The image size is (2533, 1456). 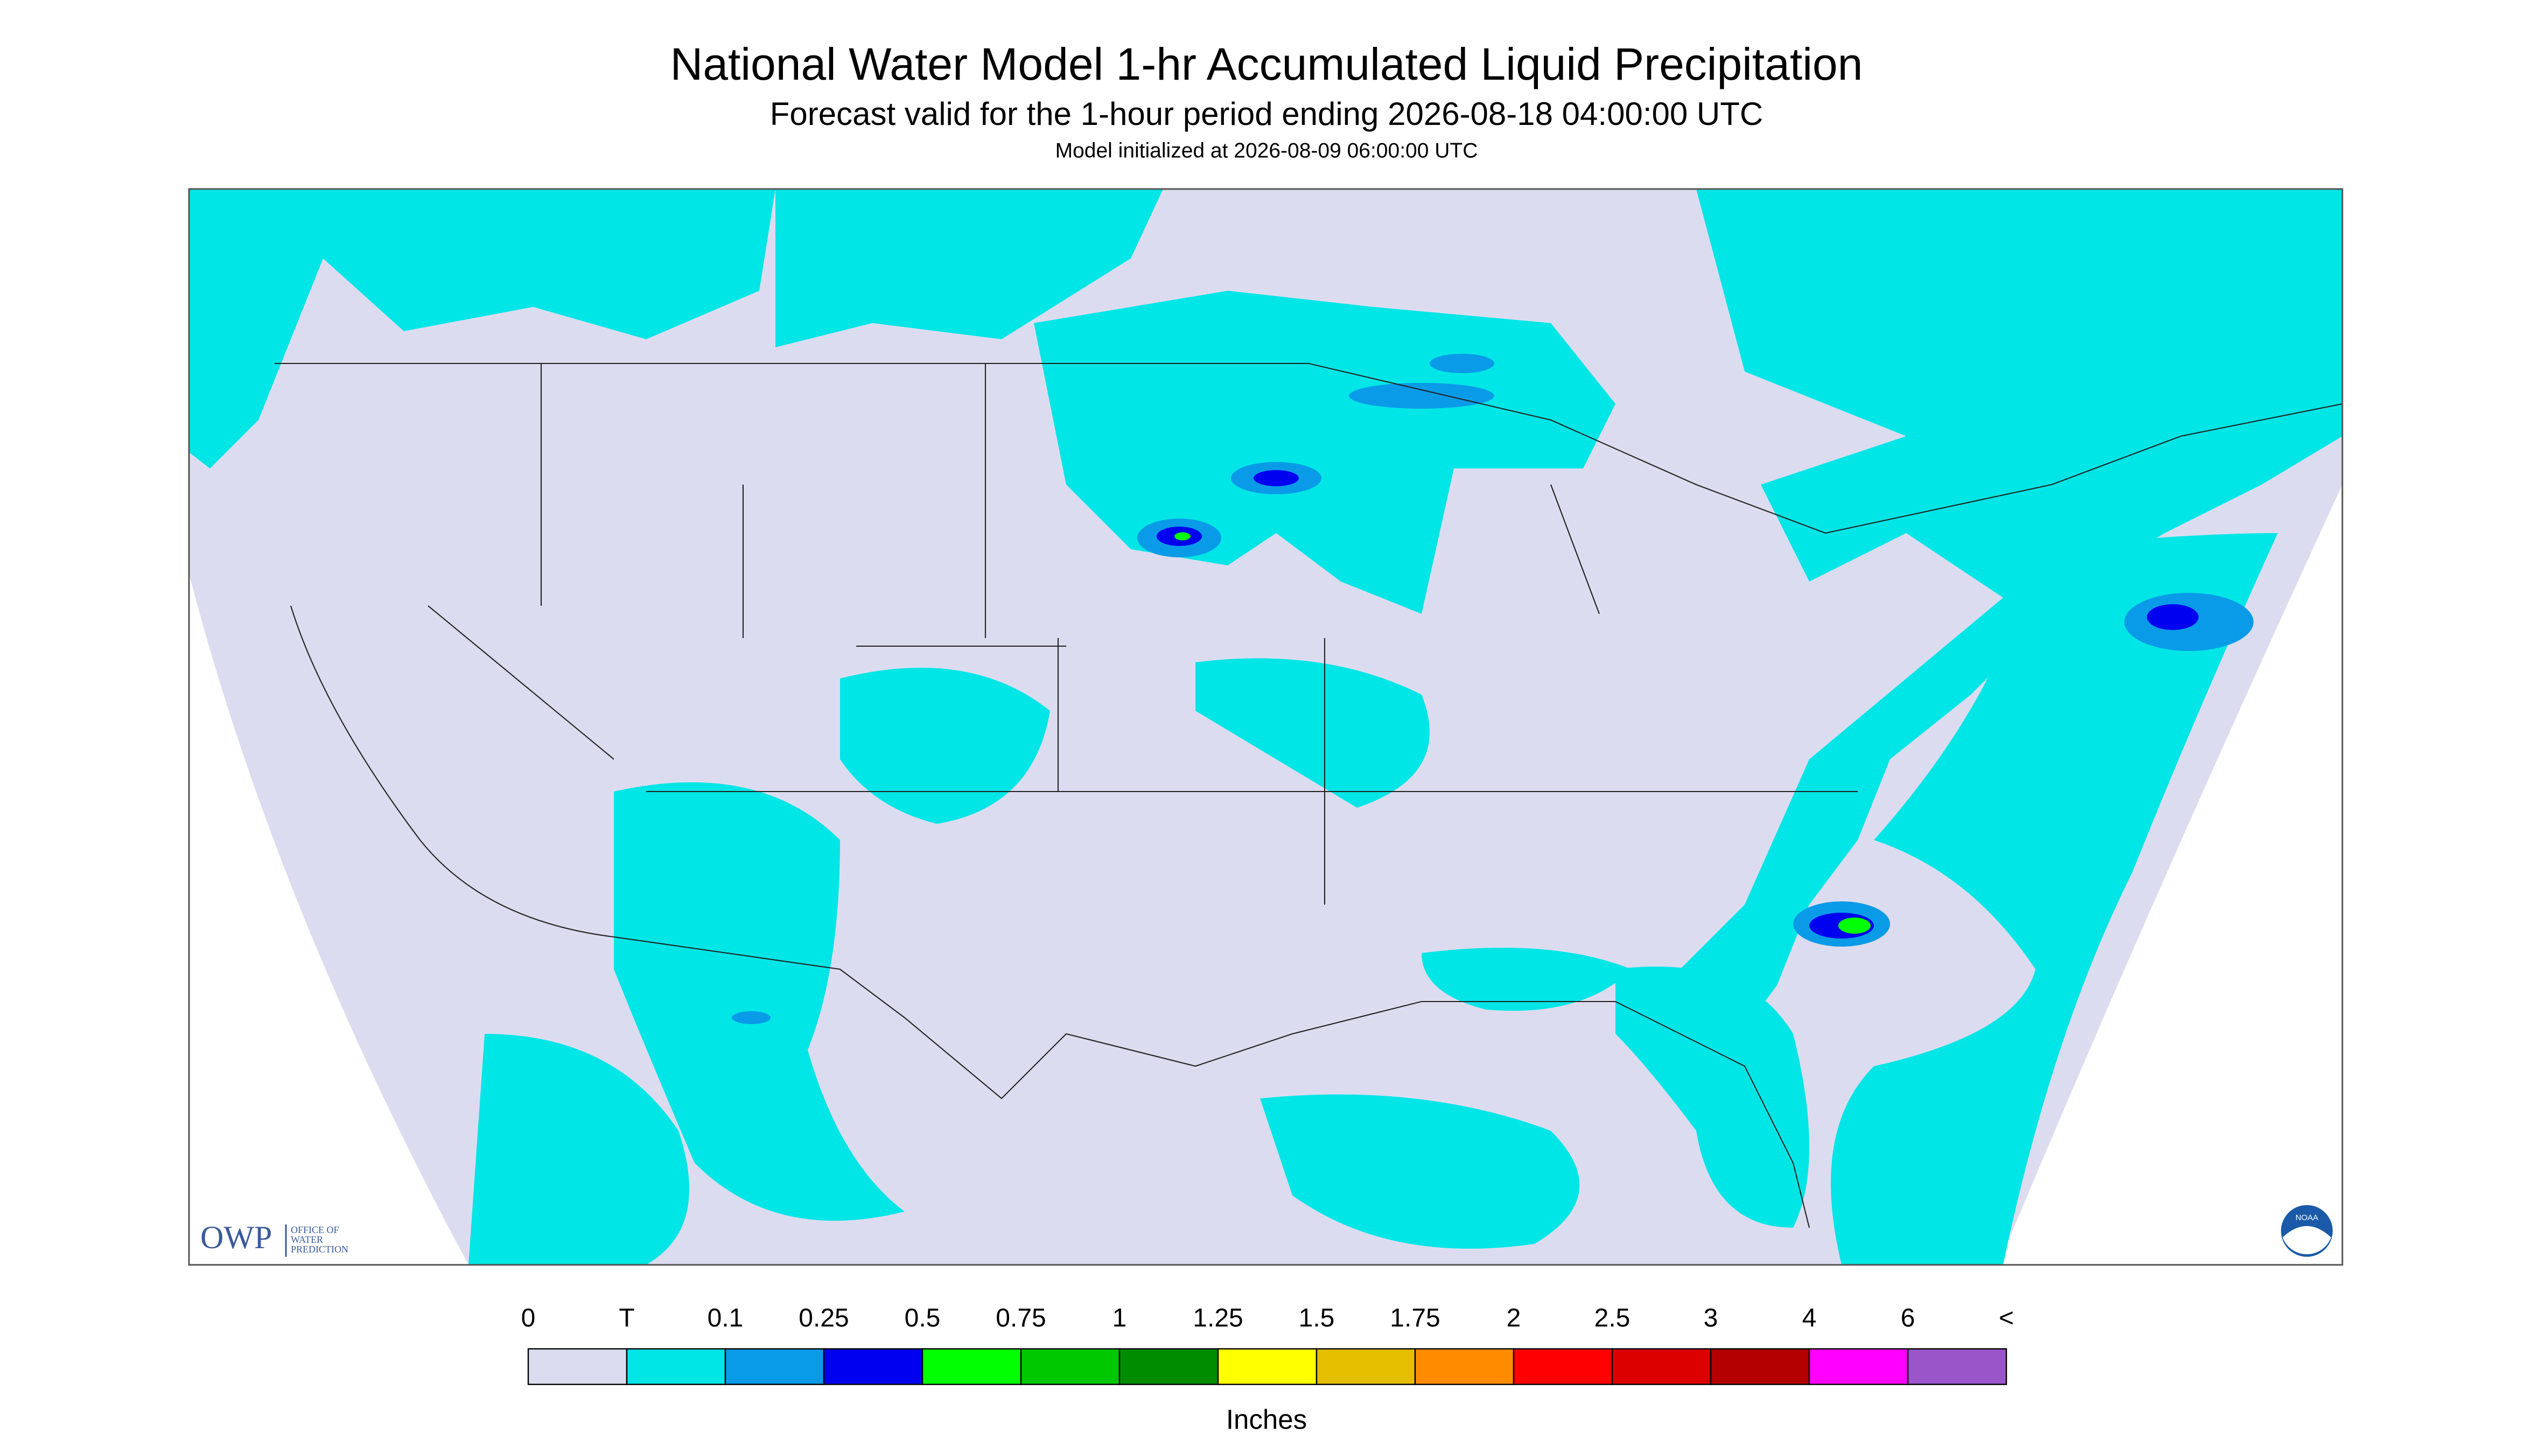 I want to click on legend-label: 0, so click(x=529, y=1318).